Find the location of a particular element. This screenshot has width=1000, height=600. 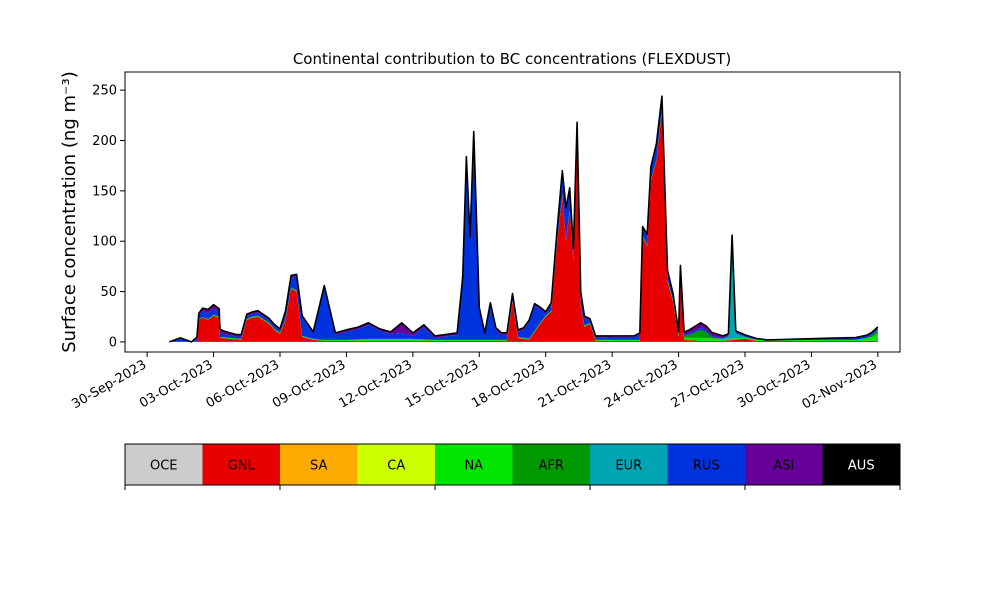

legend-label-sa: SA is located at coordinates (318, 466).